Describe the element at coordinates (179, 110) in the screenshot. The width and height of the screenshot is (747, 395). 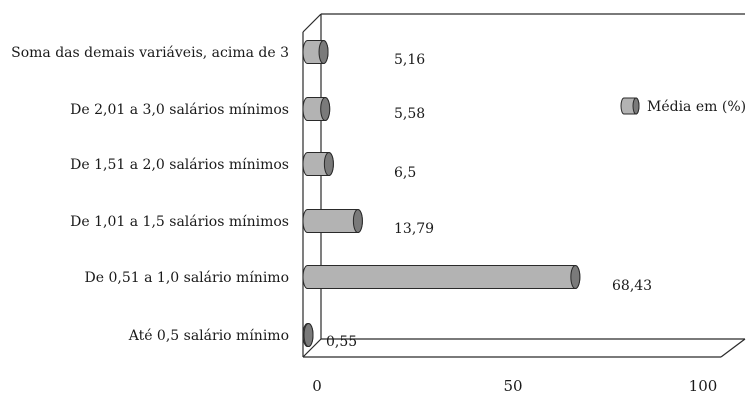
I see `category-label: De 2,01 a 3,0 salários mínimos` at that location.